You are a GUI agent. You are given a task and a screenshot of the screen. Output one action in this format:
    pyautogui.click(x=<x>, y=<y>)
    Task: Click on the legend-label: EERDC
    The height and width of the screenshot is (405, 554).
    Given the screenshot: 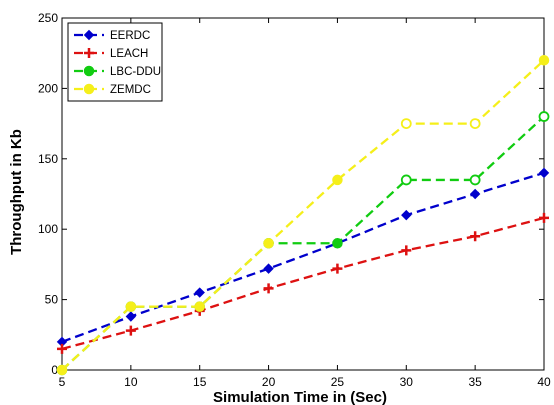 What is the action you would take?
    pyautogui.click(x=130, y=36)
    